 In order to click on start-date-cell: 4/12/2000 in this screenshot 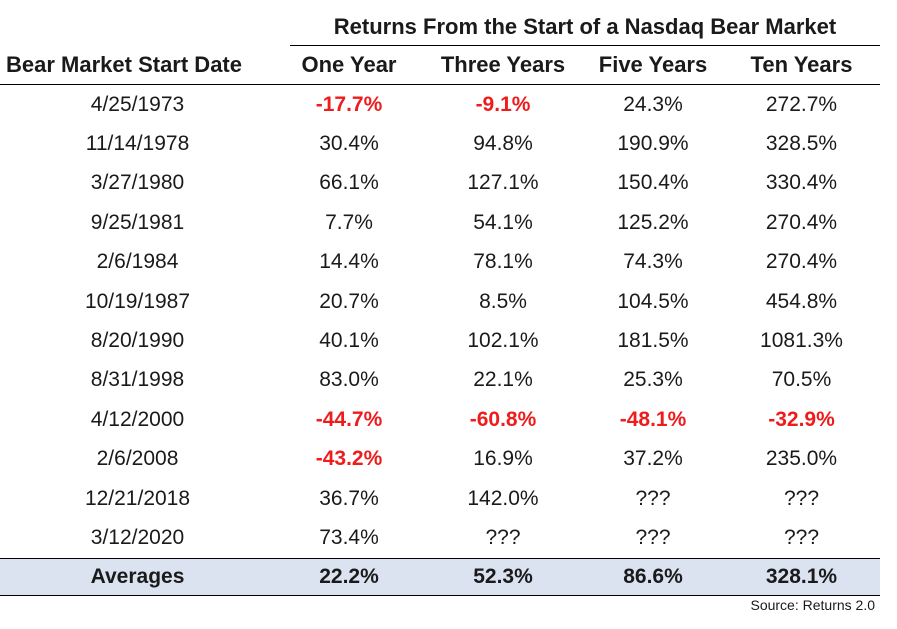, I will do `click(137, 419)`.